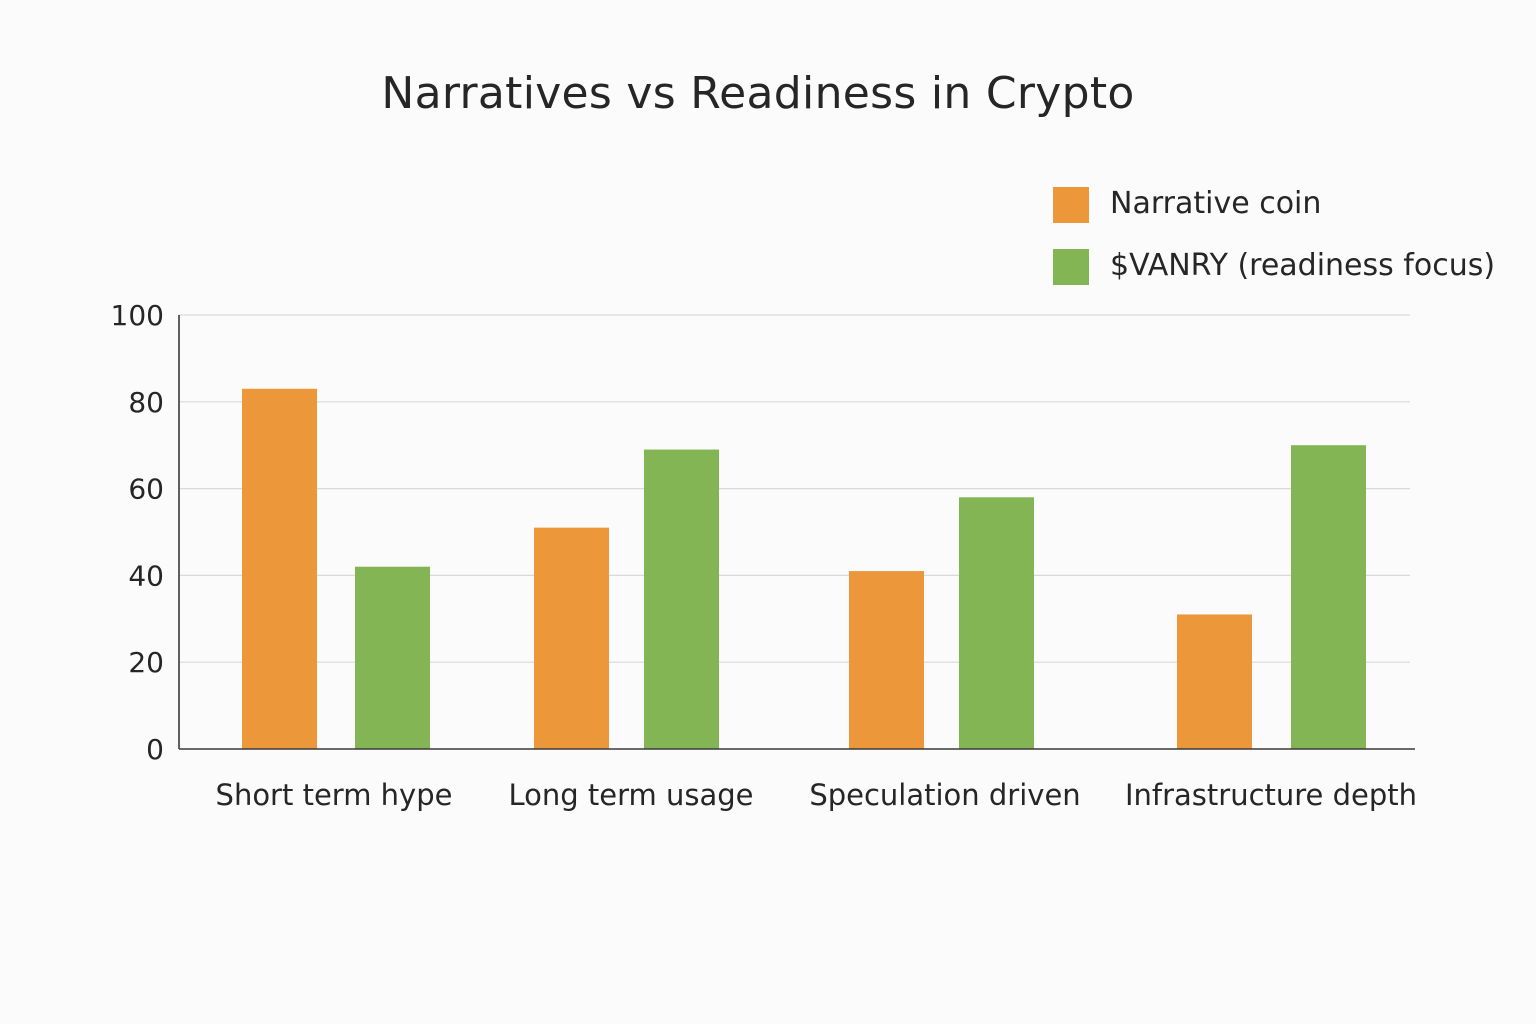 Image resolution: width=1536 pixels, height=1024 pixels. Describe the element at coordinates (334, 795) in the screenshot. I see `x-tick-label-0: Short term hype` at that location.